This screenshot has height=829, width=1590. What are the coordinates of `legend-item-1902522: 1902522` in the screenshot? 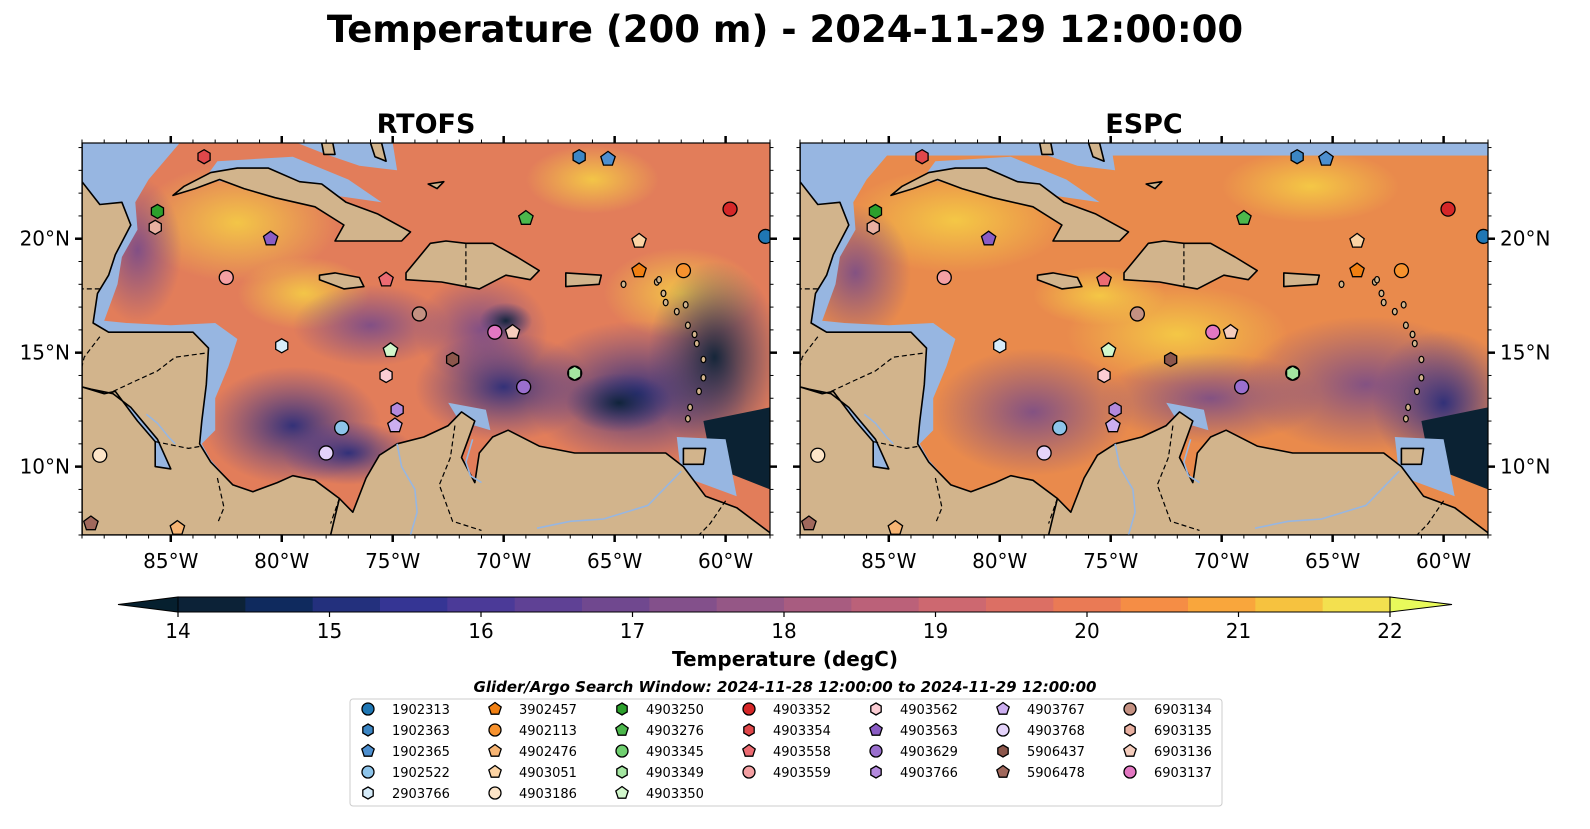 It's located at (405, 773).